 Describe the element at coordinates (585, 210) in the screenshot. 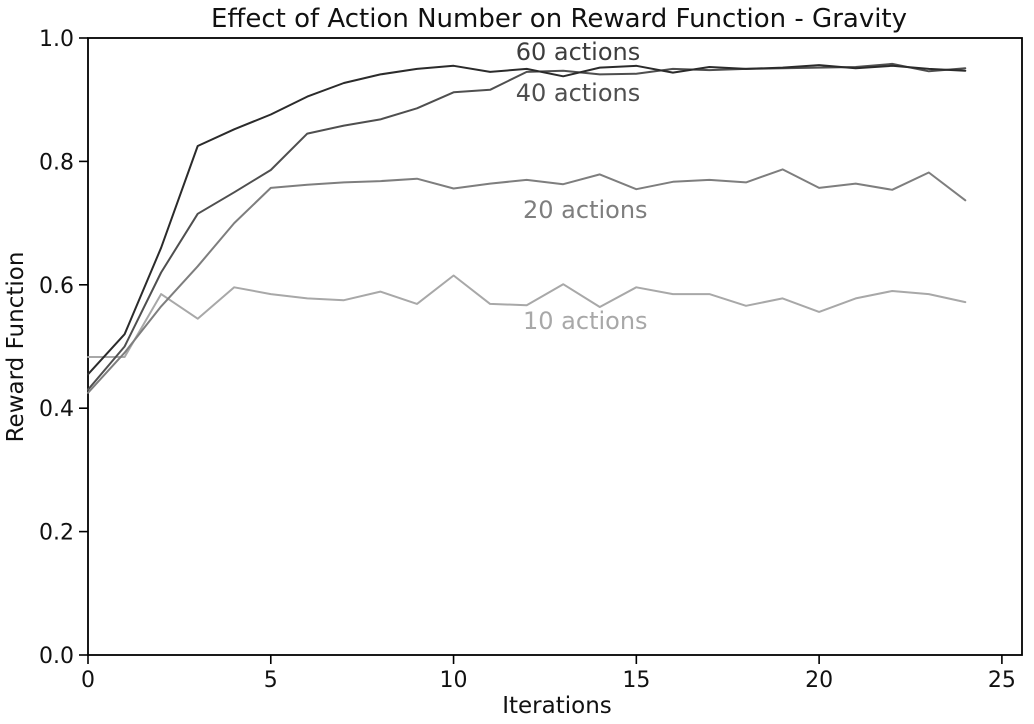

I see `annotation-20-actions: 20 actions` at that location.